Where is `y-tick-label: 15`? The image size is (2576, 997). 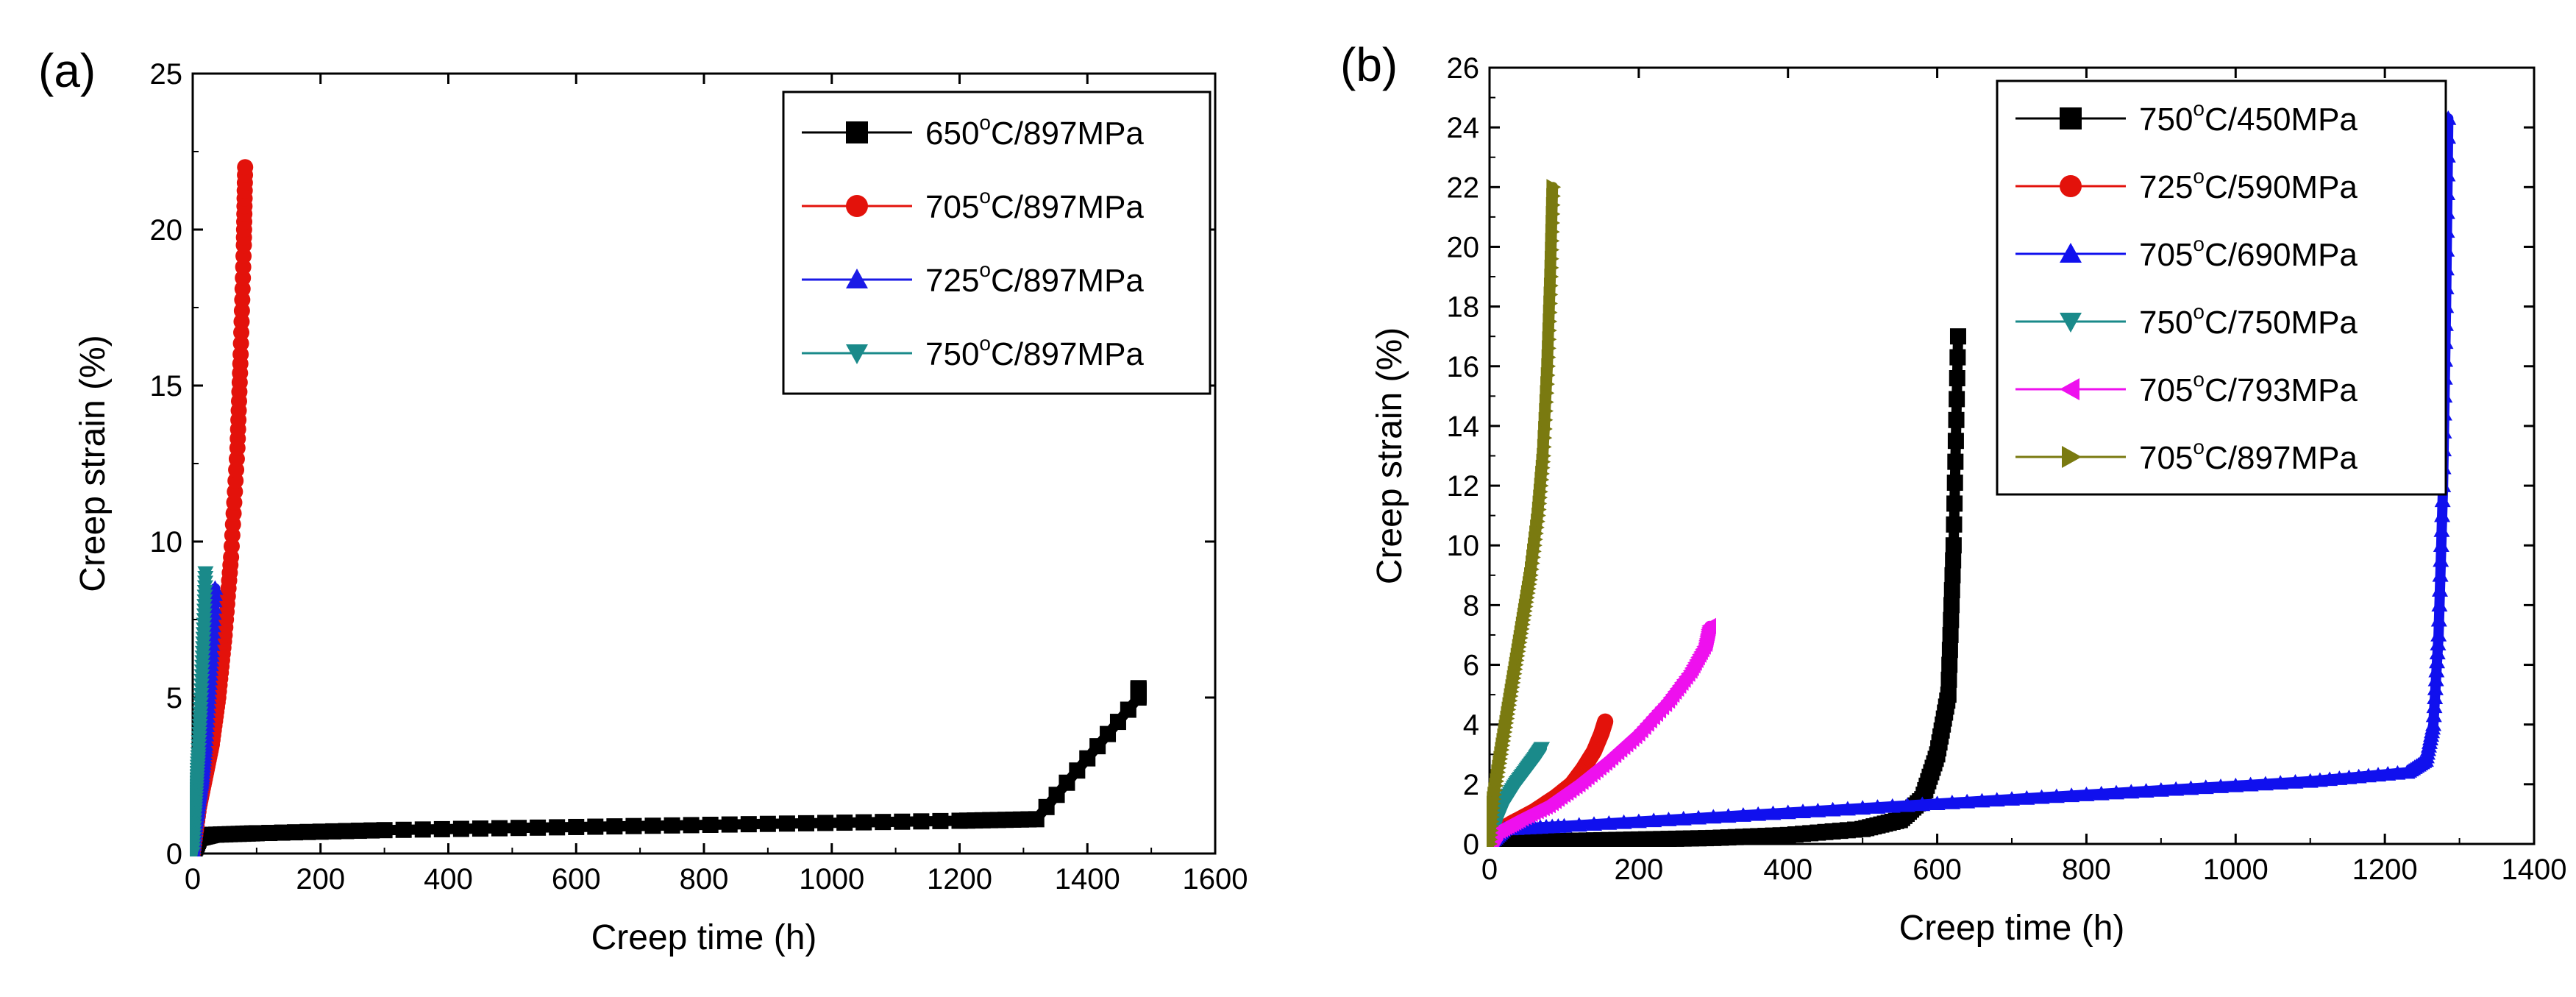
y-tick-label: 15 is located at coordinates (166, 386).